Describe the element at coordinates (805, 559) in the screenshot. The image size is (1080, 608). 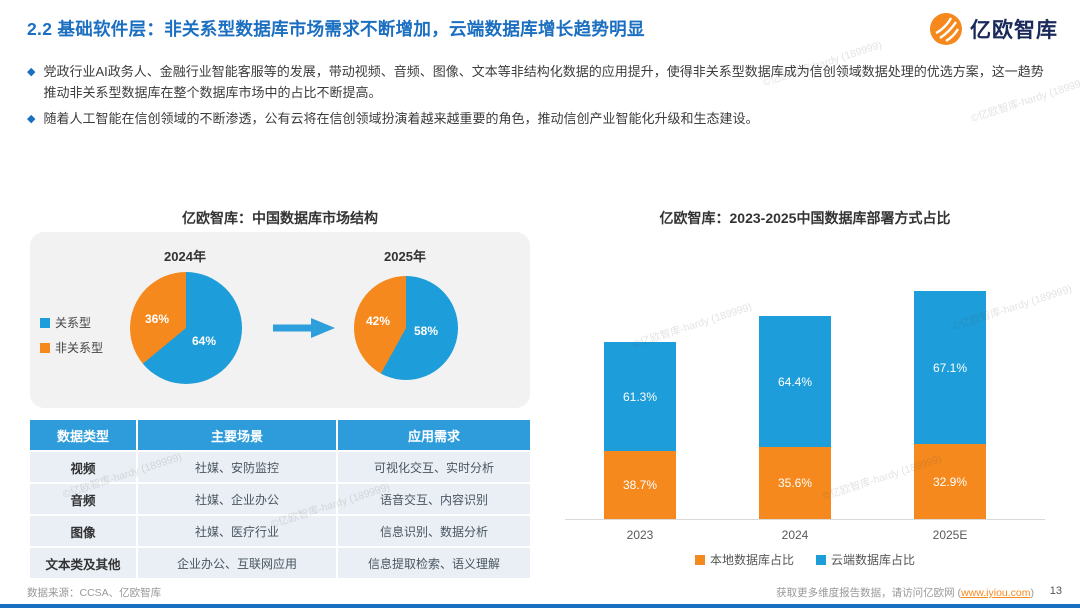
I see `bar-legend: 本地数据库占比 云端数据库占比` at that location.